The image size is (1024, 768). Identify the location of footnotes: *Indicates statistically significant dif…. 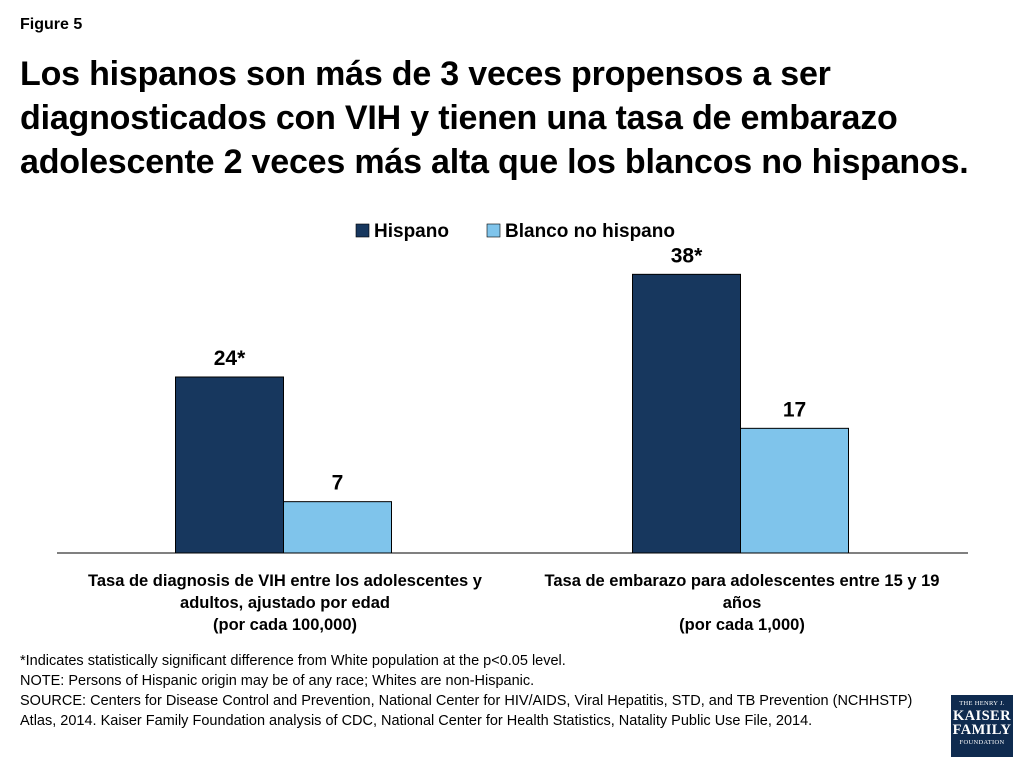
(470, 691).